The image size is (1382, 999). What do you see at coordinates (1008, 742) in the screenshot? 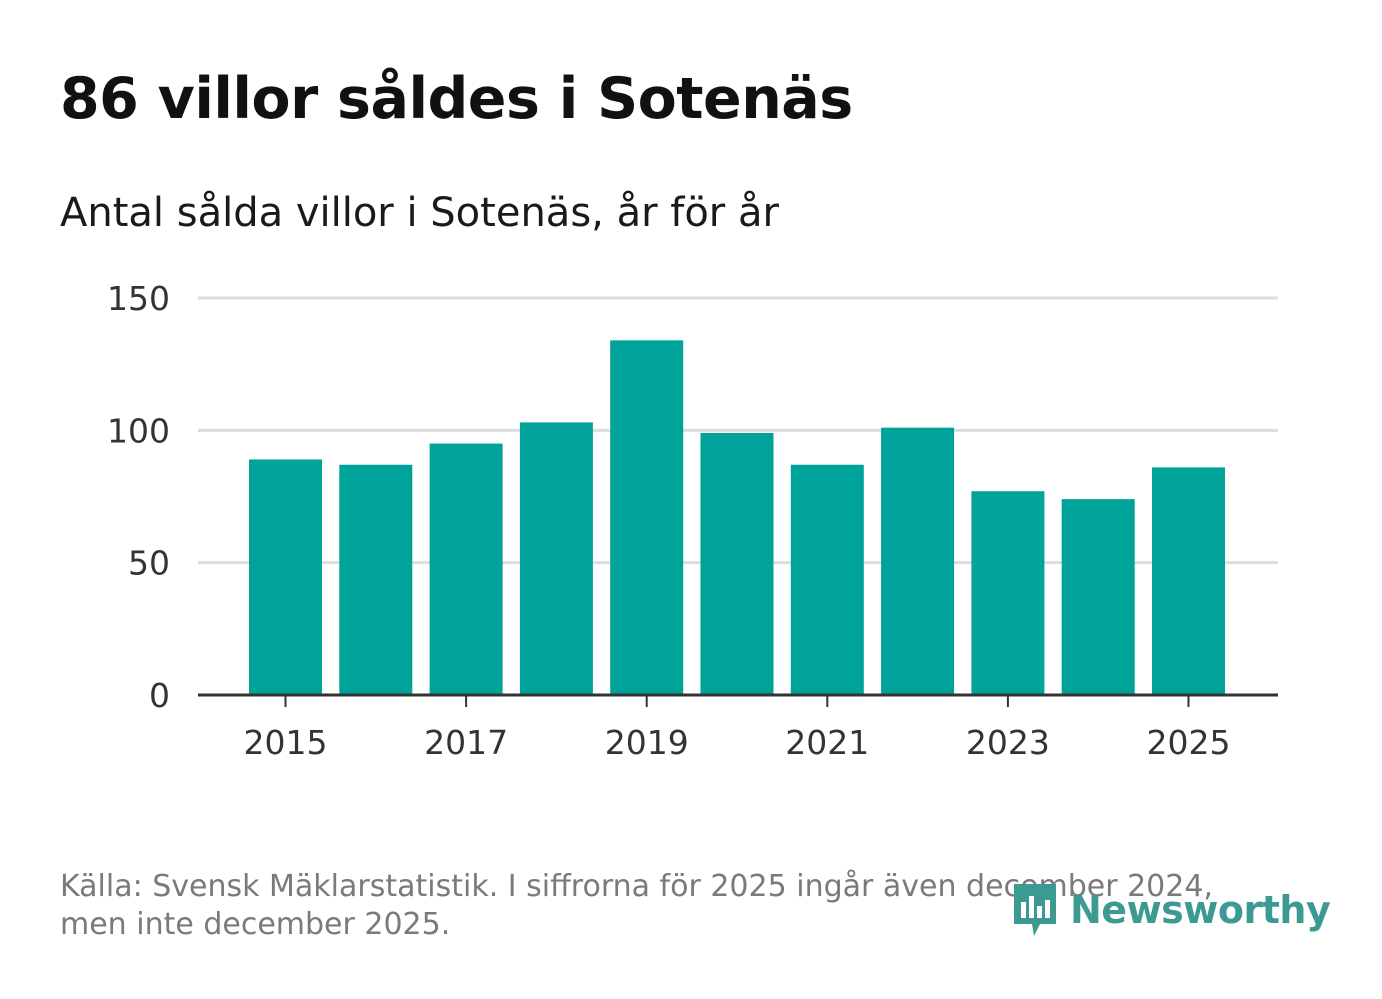
I see `x-tick-label-2023: 2023` at bounding box center [1008, 742].